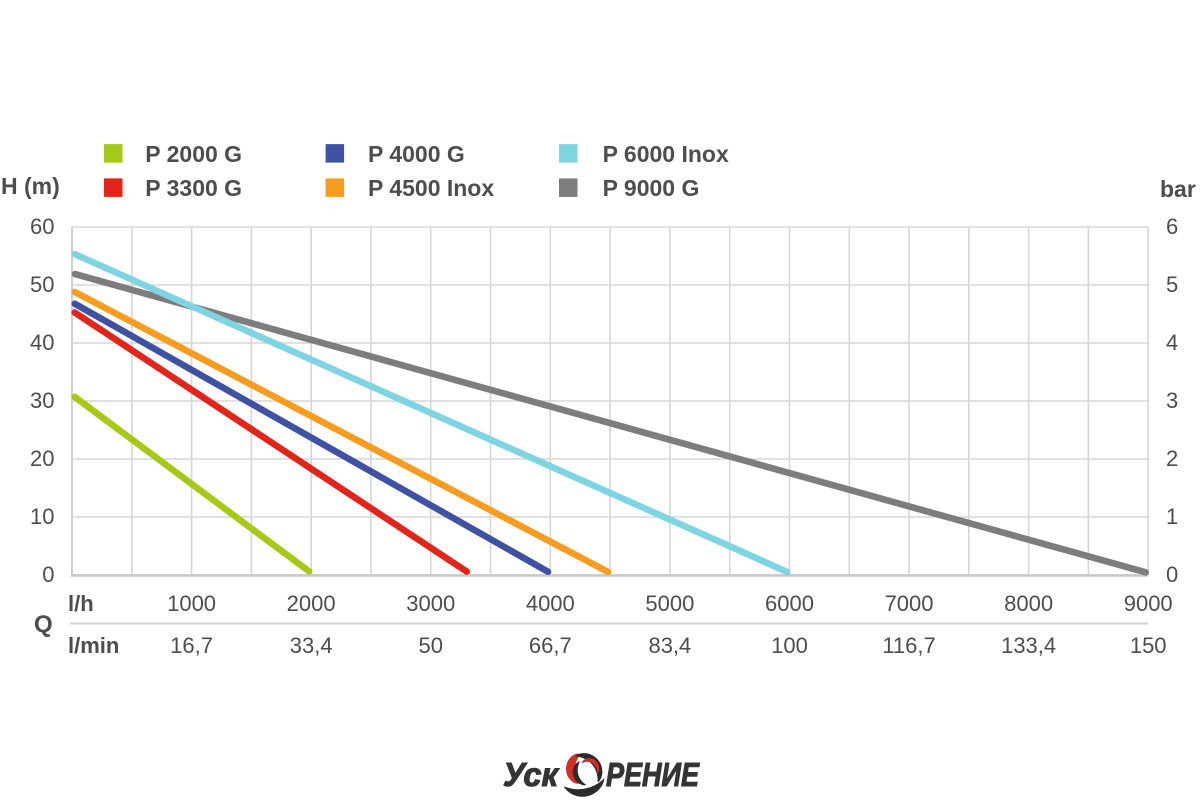 This screenshot has width=1200, height=800. I want to click on svg-text: 8000, so click(1028, 603).